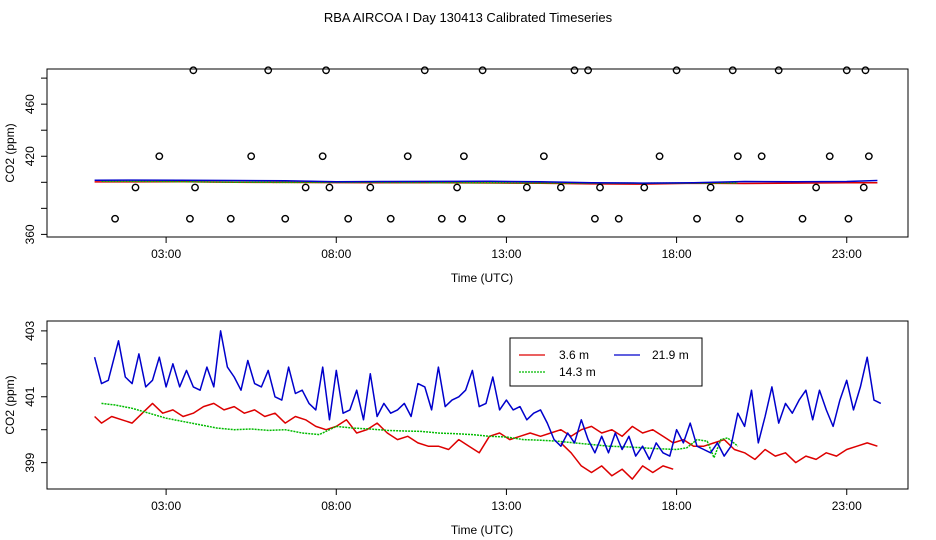  I want to click on top-y-tick-label: 420, so click(30, 156).